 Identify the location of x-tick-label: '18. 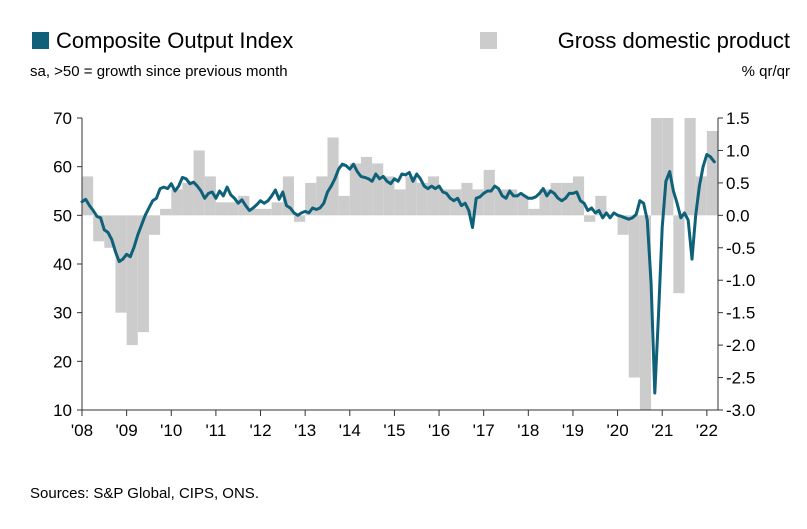
(528, 430).